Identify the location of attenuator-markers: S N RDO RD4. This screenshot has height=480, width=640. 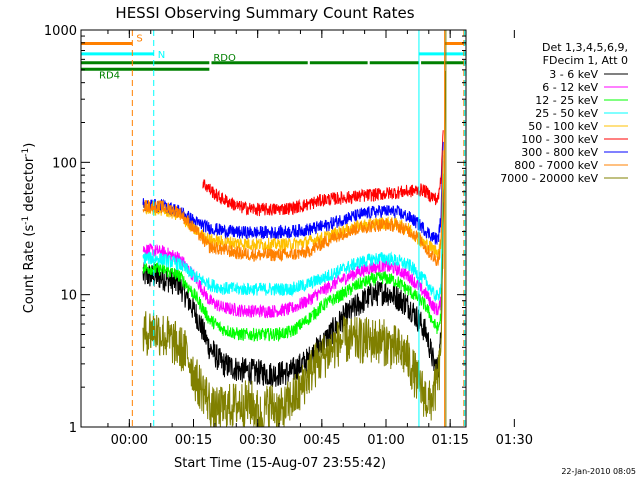
(273, 57).